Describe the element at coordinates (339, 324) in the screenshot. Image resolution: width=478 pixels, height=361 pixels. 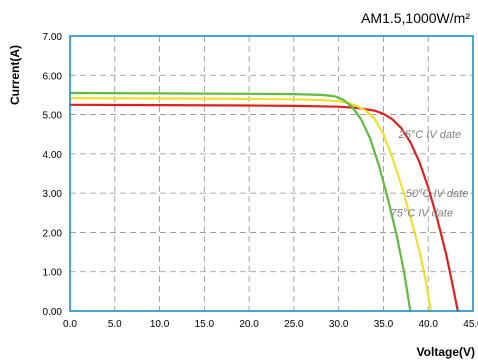
I see `x-tick-label: 30.0` at that location.